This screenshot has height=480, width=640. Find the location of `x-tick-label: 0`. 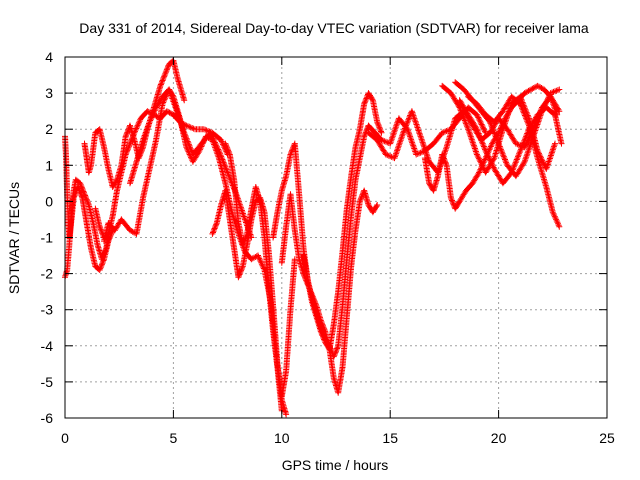

x-tick-label: 0 is located at coordinates (65, 438).